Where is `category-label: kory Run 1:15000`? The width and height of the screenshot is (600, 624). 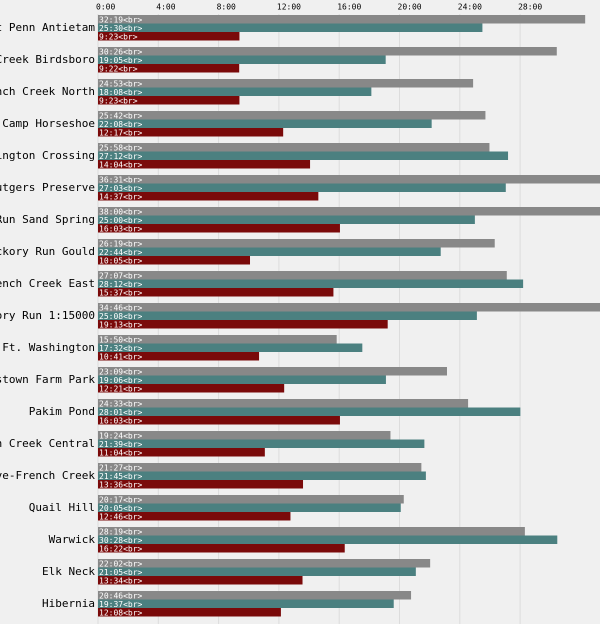 category-label: kory Run 1:15000 is located at coordinates (47, 315).